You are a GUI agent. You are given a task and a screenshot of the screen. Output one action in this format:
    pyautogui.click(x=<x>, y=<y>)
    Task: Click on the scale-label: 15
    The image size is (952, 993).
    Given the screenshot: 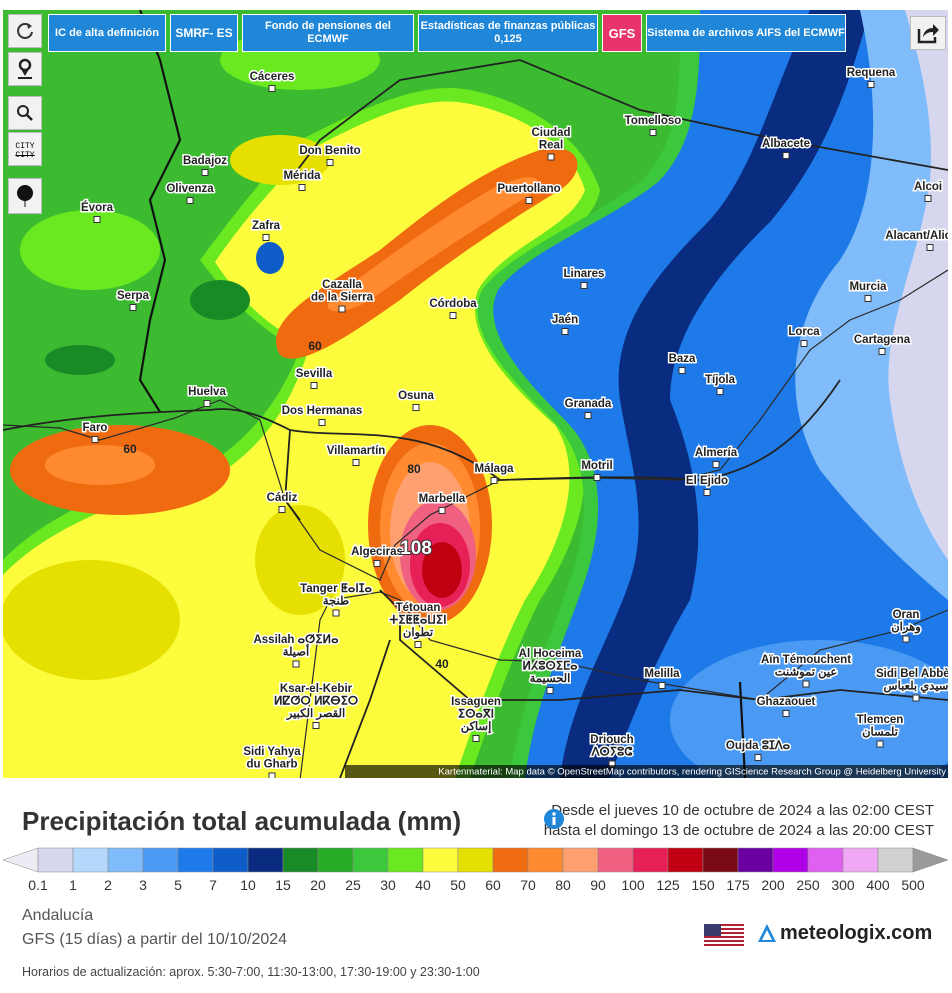 What is the action you would take?
    pyautogui.click(x=283, y=885)
    